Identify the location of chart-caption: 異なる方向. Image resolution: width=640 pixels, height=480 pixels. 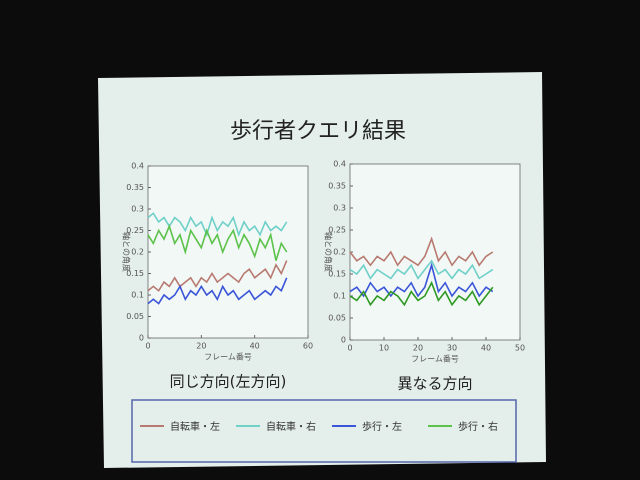
(434, 384).